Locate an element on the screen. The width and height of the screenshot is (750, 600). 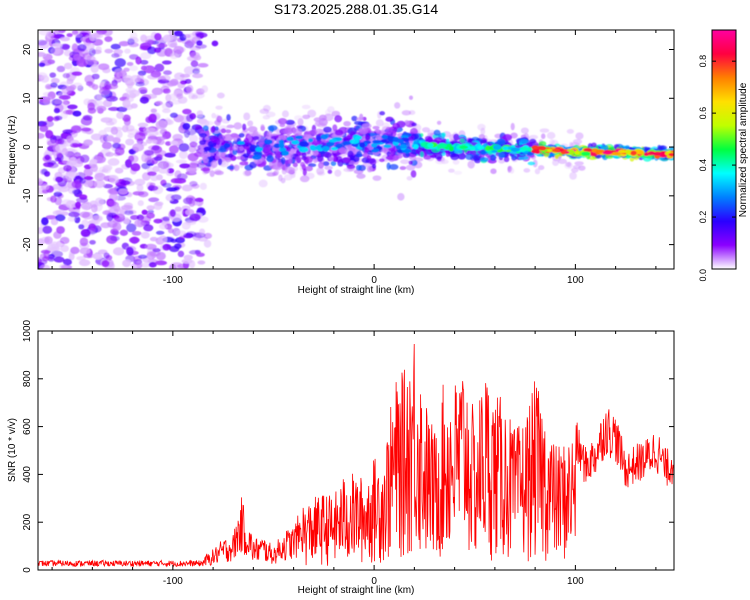
snr-xtick-label: 0 is located at coordinates (374, 581).